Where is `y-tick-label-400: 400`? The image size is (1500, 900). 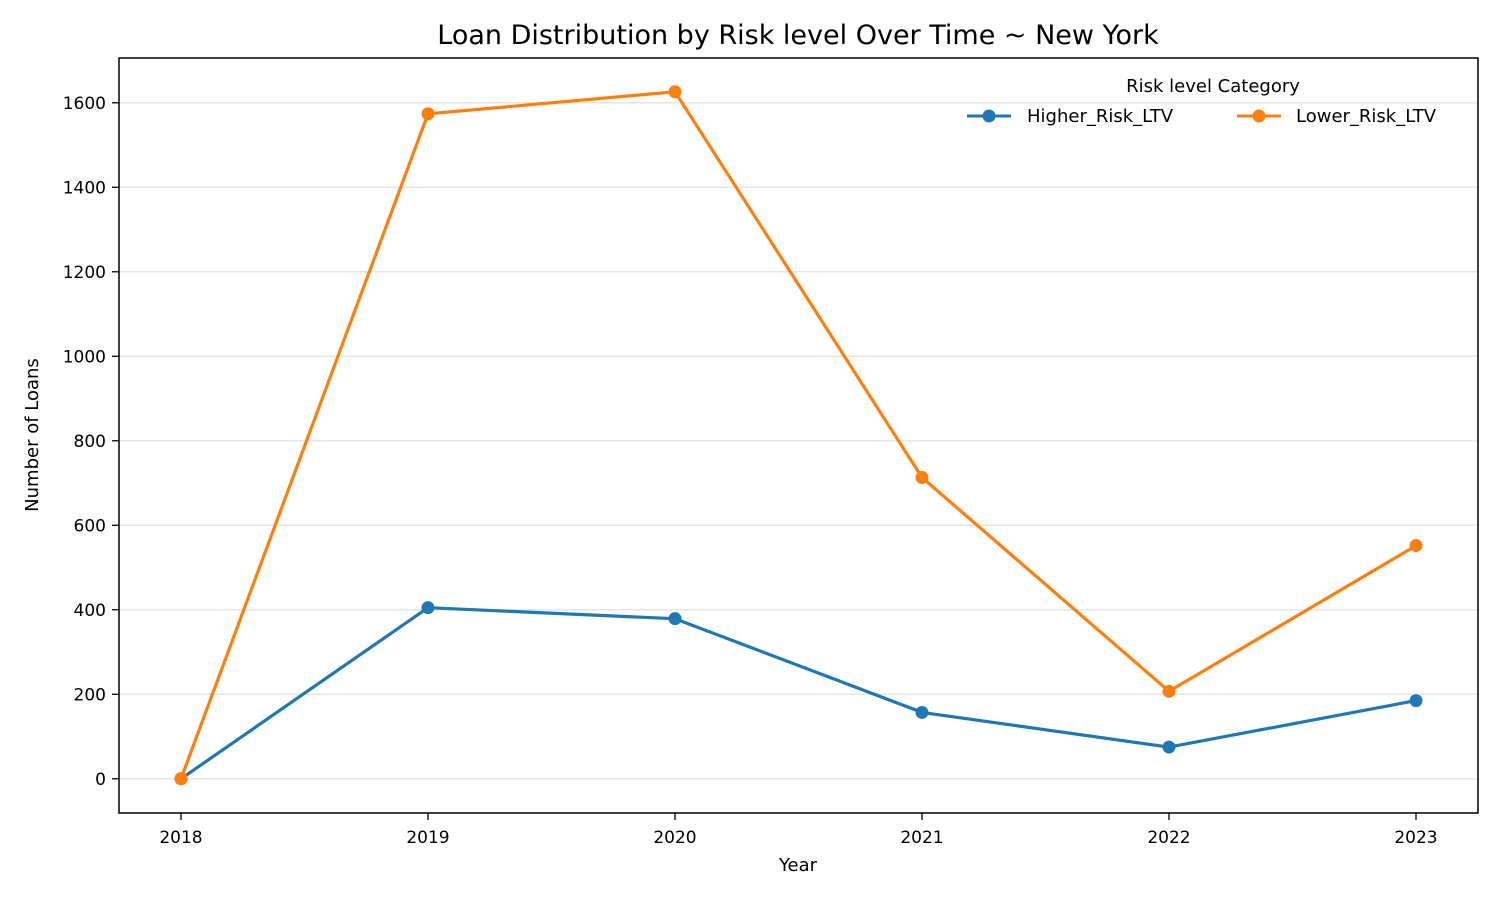 y-tick-label-400: 400 is located at coordinates (90, 611).